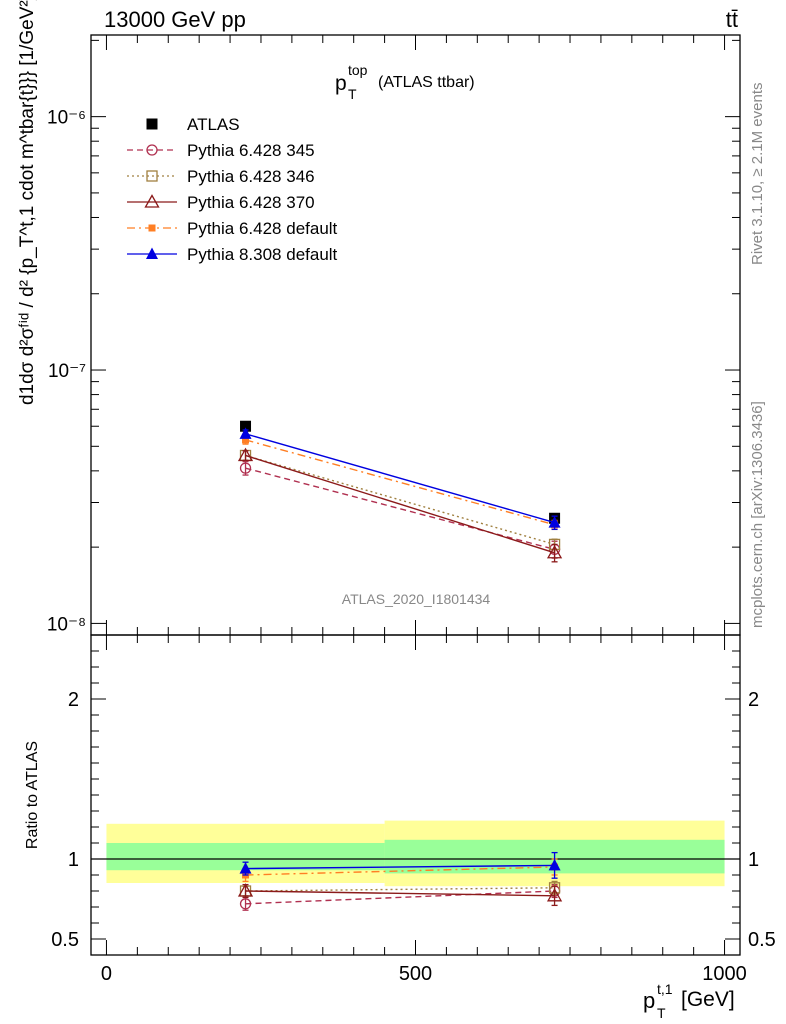 The image size is (786, 1024). What do you see at coordinates (757, 514) in the screenshot?
I see `mcplots-label: mcplots.cern.ch [arXiv:1306.3436]` at bounding box center [757, 514].